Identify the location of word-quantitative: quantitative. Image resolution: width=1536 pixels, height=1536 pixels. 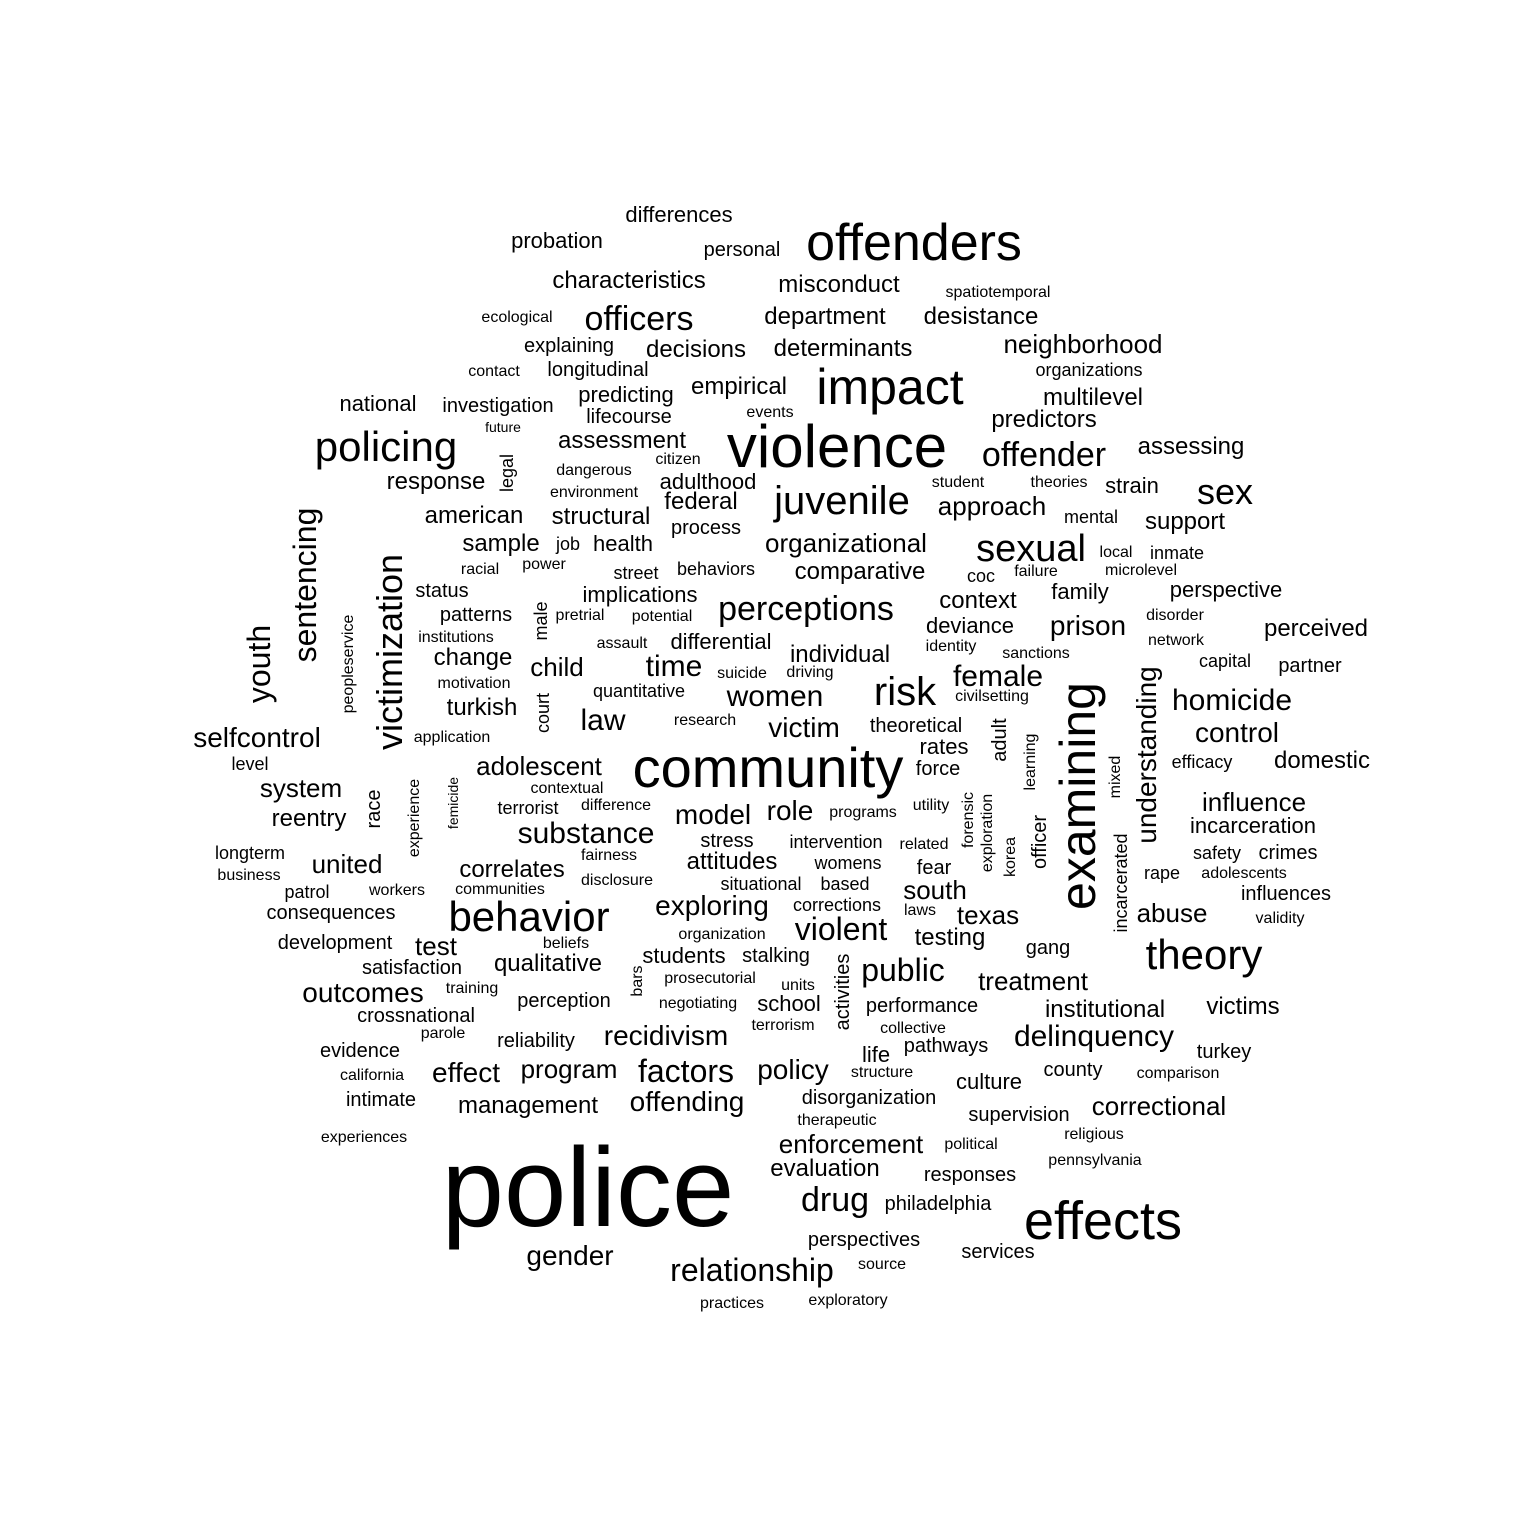
(639, 691).